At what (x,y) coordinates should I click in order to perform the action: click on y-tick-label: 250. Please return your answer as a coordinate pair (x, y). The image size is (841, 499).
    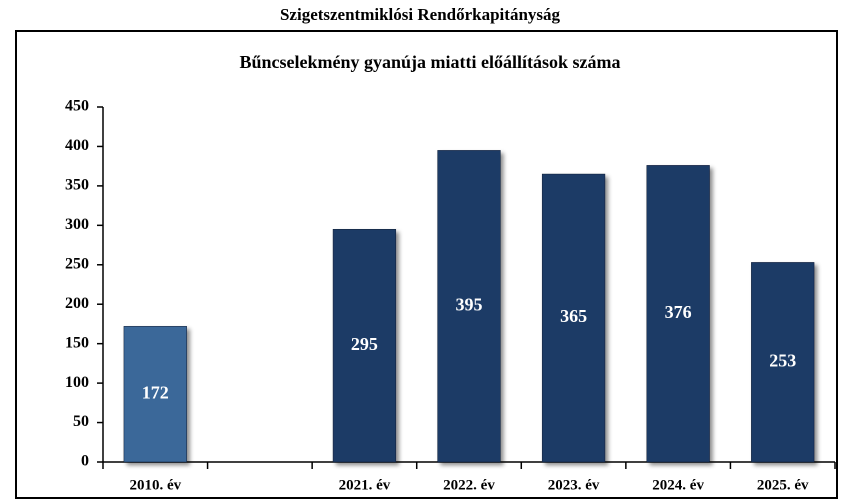
    Looking at the image, I should click on (77, 263).